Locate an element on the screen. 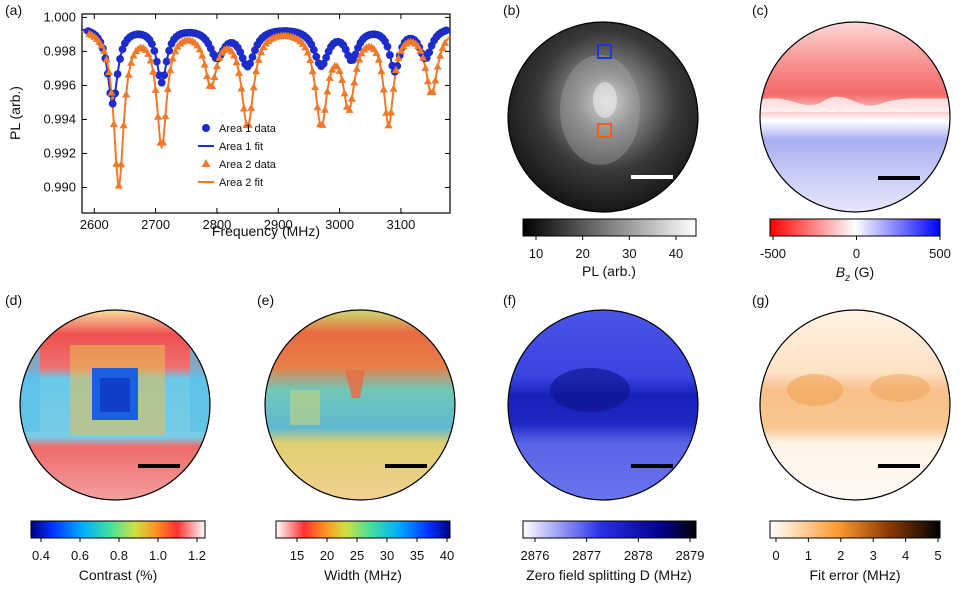 The width and height of the screenshot is (961, 591). map-fit-error is located at coordinates (855, 405).